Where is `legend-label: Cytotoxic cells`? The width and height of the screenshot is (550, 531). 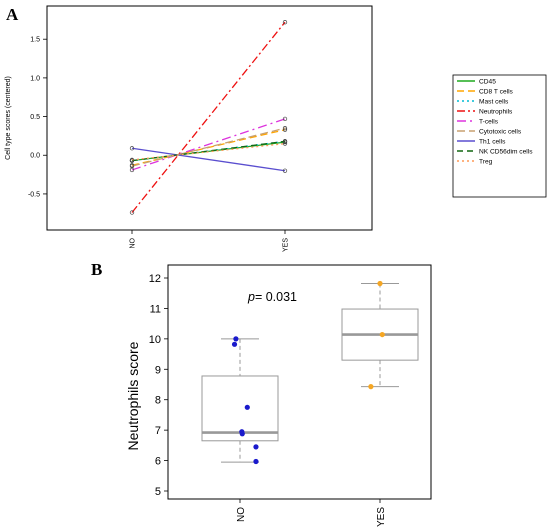 legend-label: Cytotoxic cells is located at coordinates (500, 132).